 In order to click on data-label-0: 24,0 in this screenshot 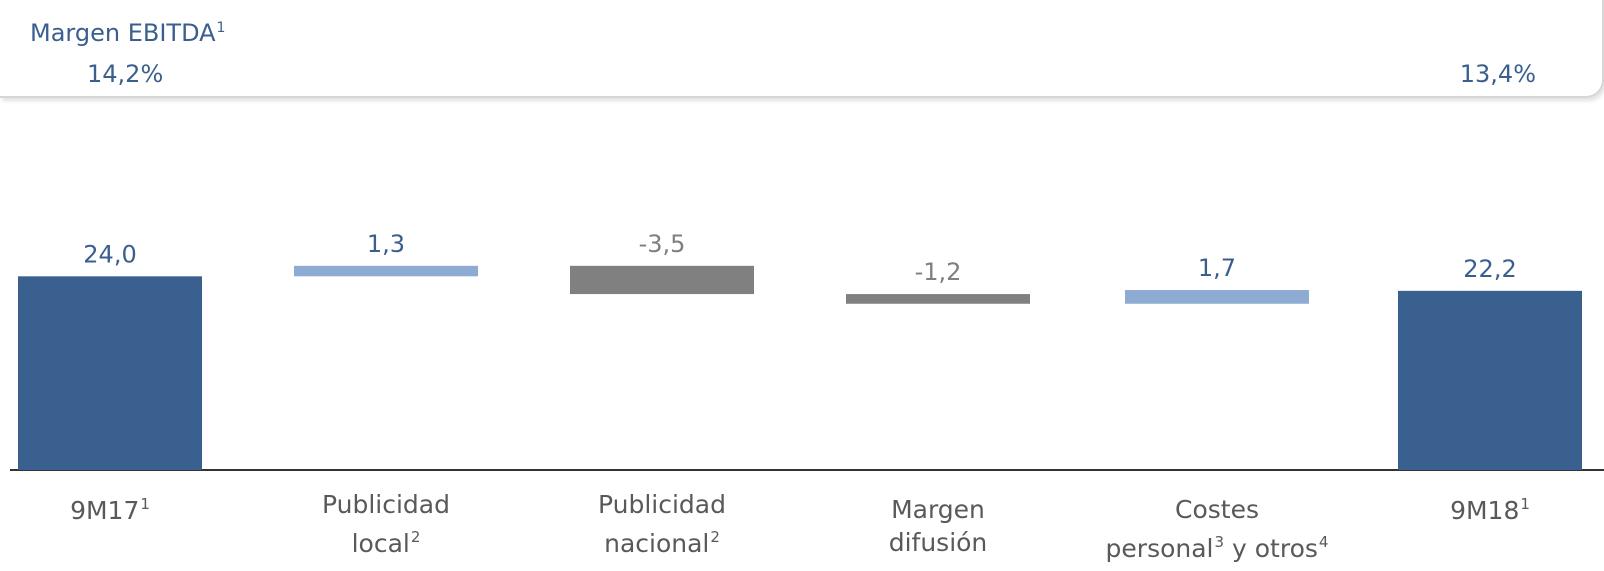, I will do `click(109, 254)`.